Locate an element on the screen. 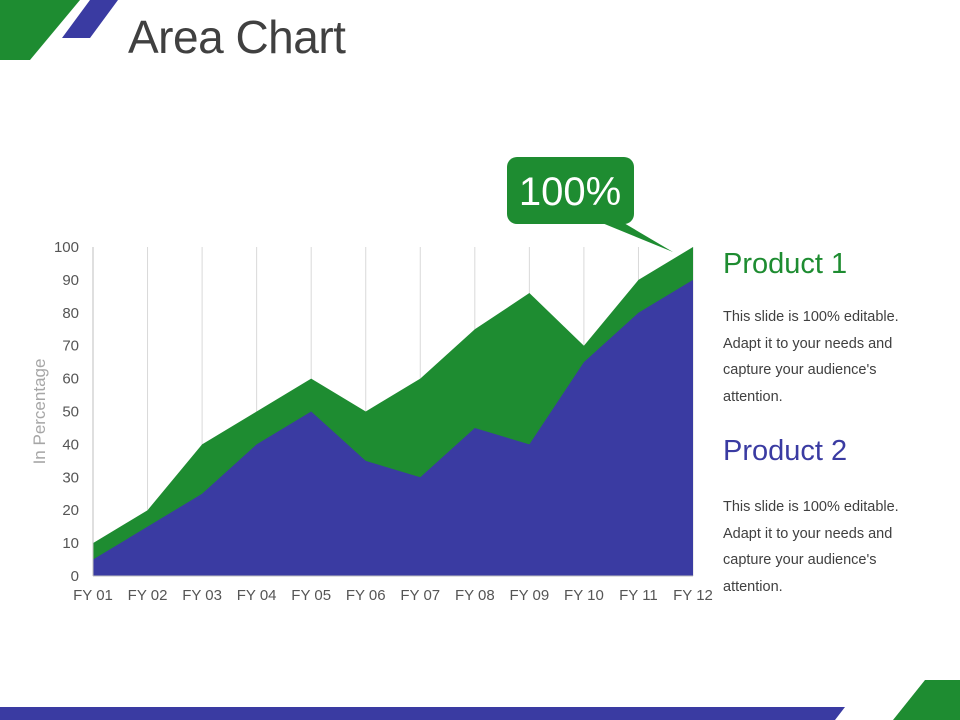 This screenshot has height=720, width=960. y-tick-label: 70 is located at coordinates (70, 346).